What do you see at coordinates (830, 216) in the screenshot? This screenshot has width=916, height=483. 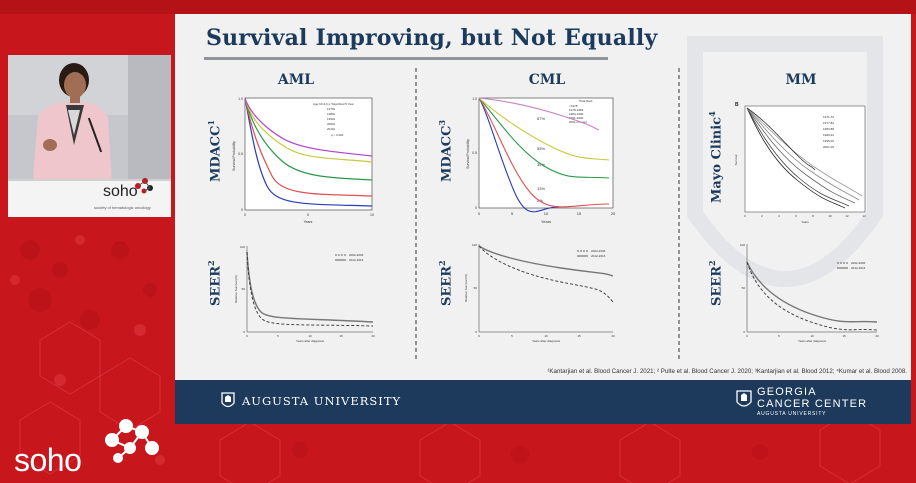 I see `mm-xtick: 10` at bounding box center [830, 216].